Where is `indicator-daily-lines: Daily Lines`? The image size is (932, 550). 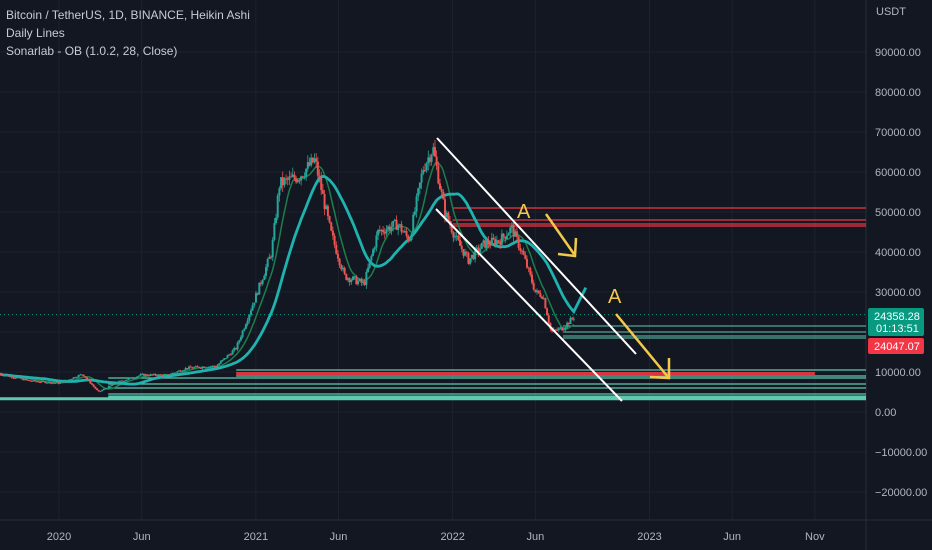
indicator-daily-lines: Daily Lines is located at coordinates (35, 33).